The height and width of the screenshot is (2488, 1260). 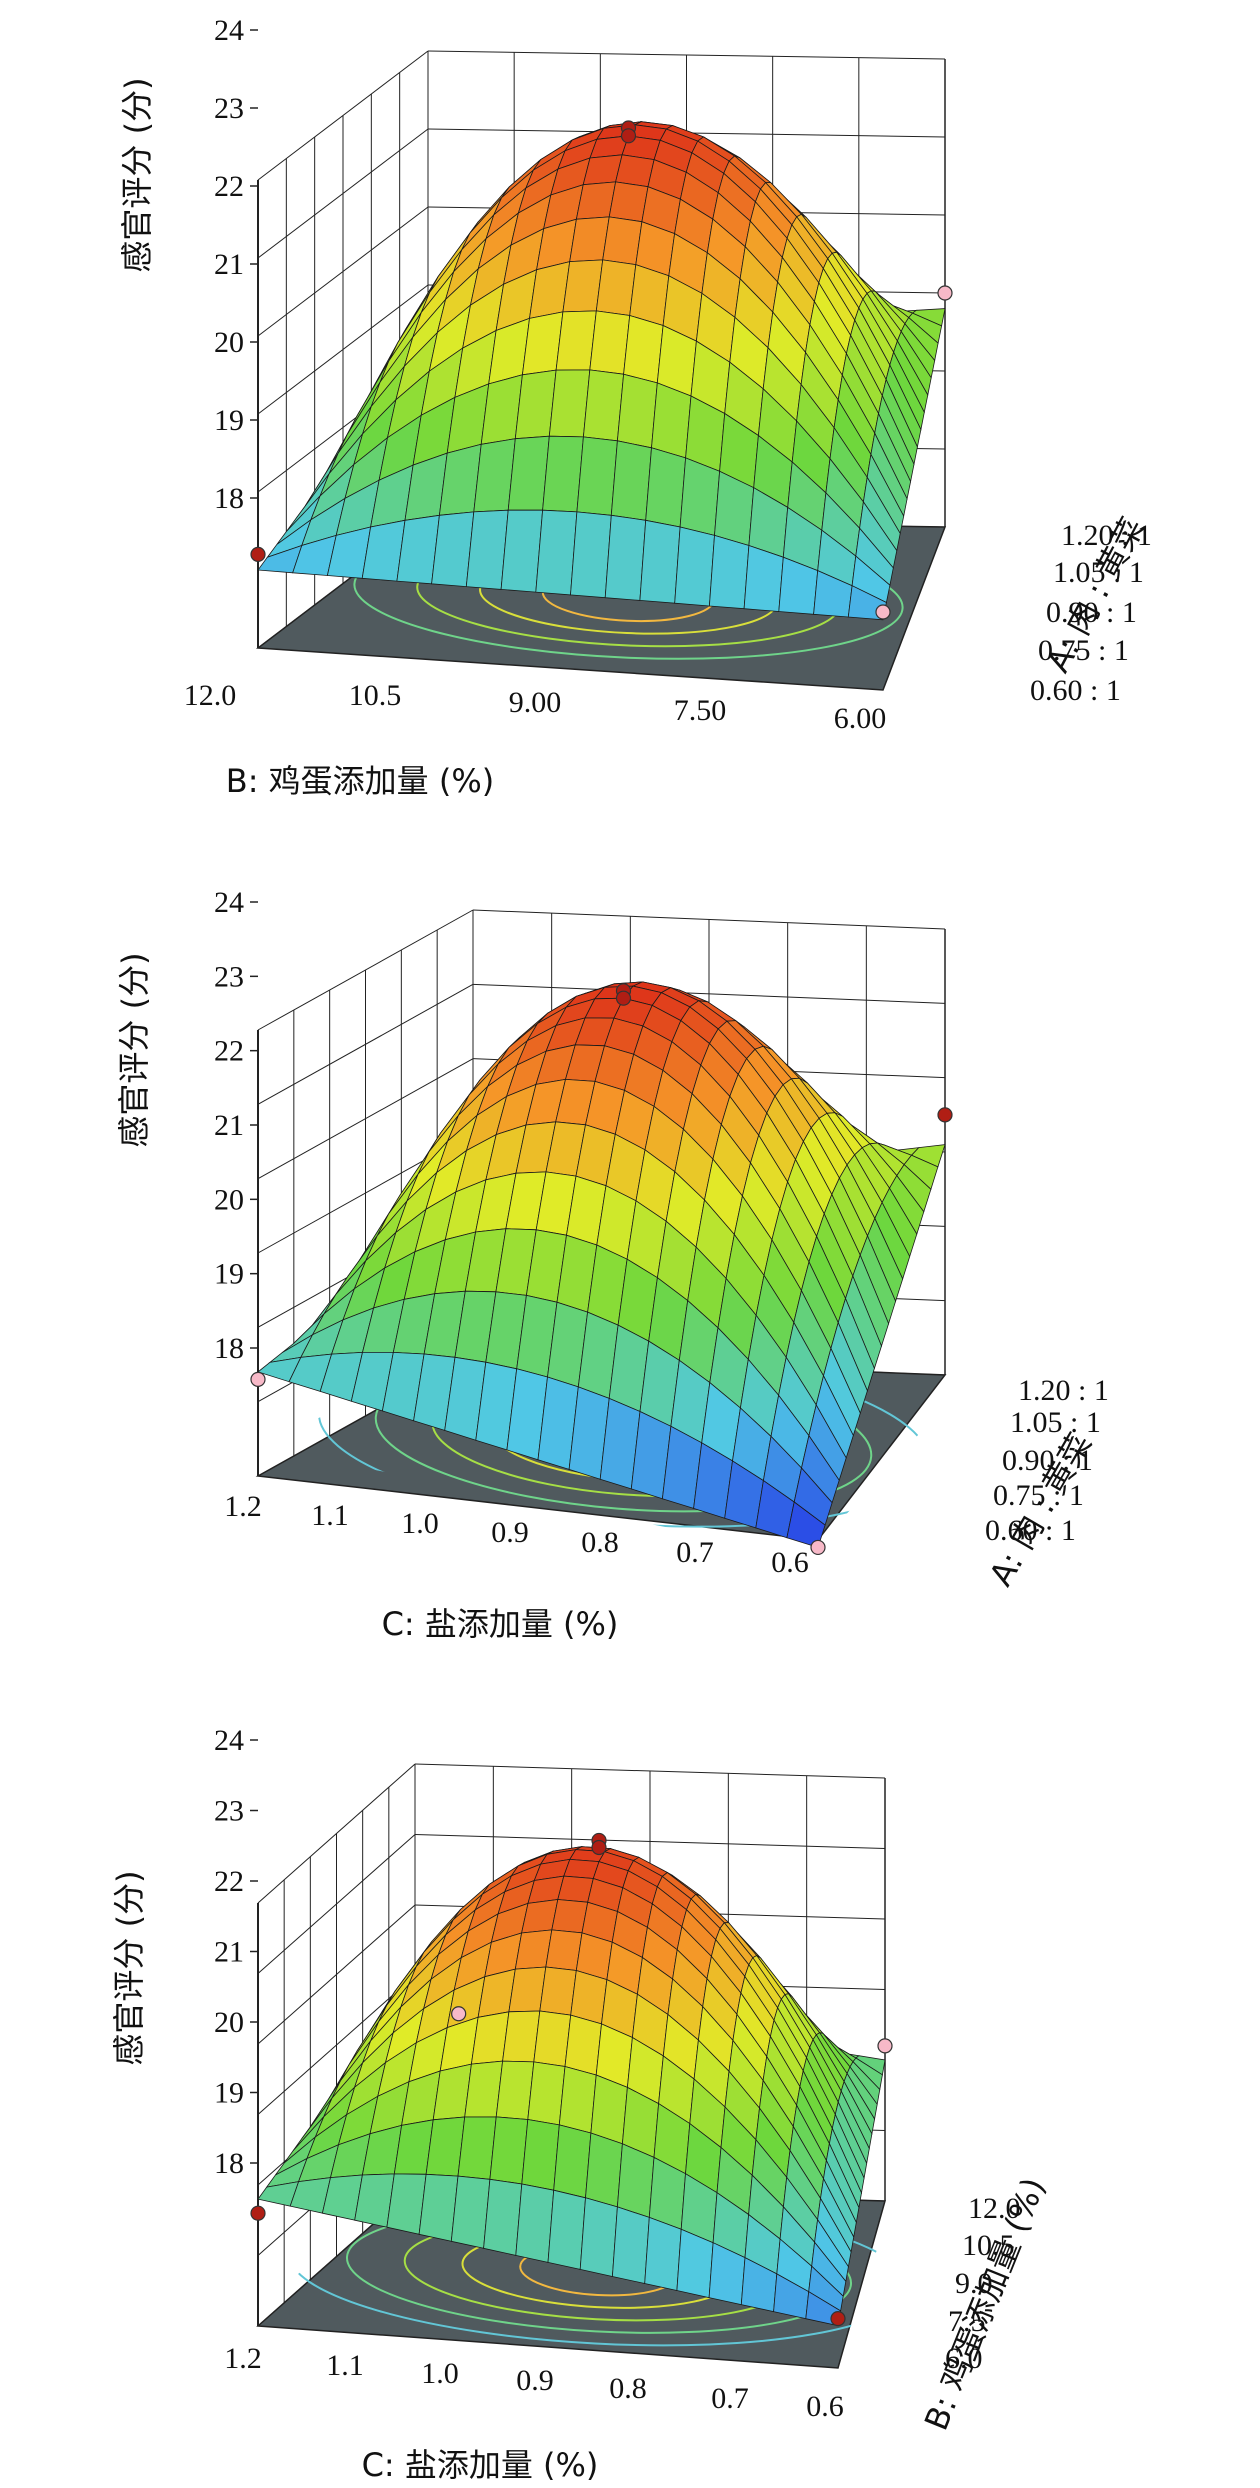 What do you see at coordinates (535, 702) in the screenshot?
I see `x-tick-label: 9.00` at bounding box center [535, 702].